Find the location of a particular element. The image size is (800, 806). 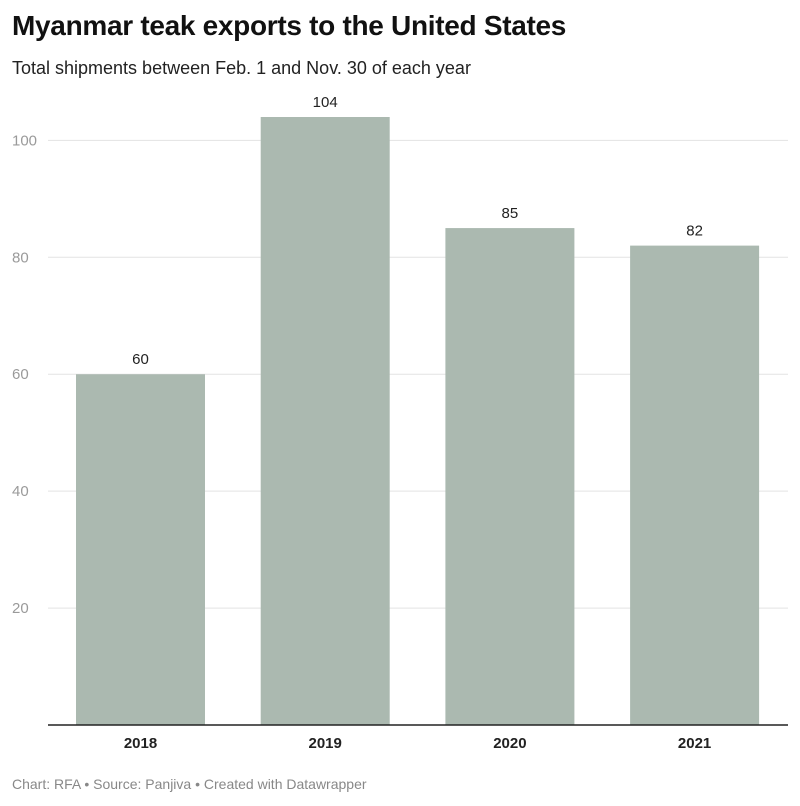

y-tick-label: 100 is located at coordinates (24, 140).